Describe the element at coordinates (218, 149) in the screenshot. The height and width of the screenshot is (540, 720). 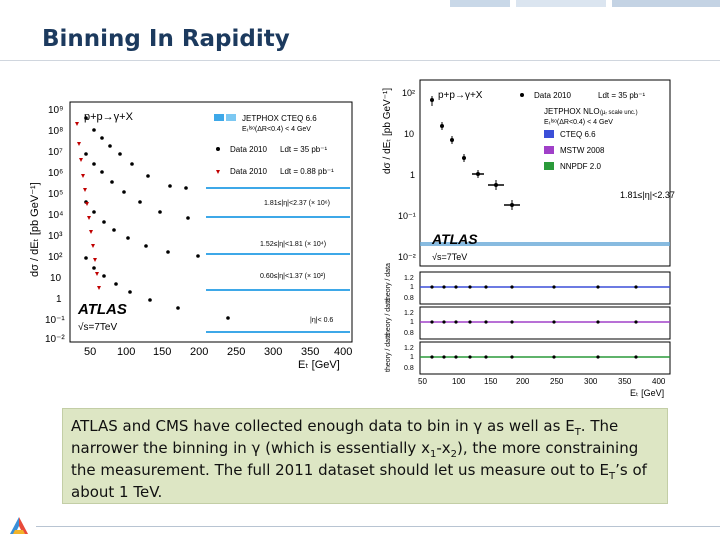
I see `data-full-marker` at that location.